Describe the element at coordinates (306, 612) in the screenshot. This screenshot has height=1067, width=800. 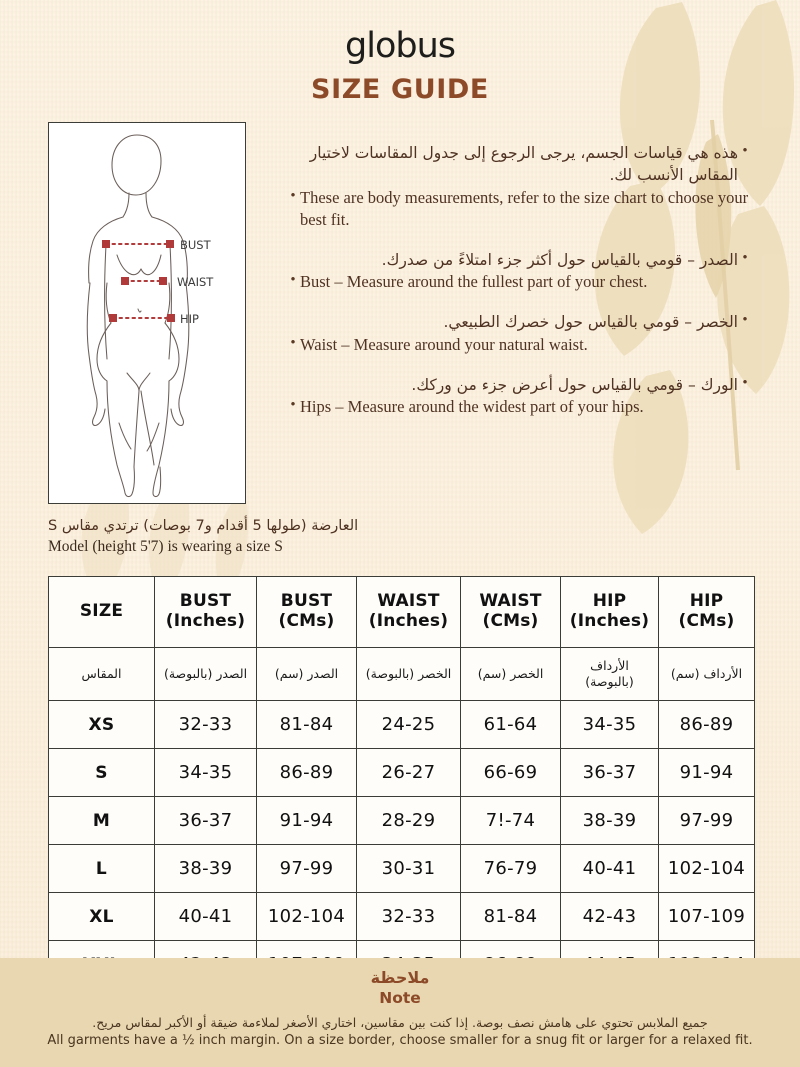
I see `th-bust-cms: BUST (CMs)` at that location.